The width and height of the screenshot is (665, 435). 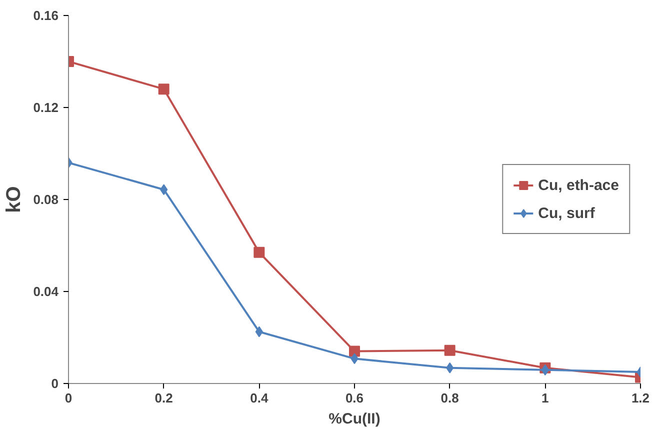 What do you see at coordinates (640, 398) in the screenshot?
I see `x-tick-label: 1.2` at bounding box center [640, 398].